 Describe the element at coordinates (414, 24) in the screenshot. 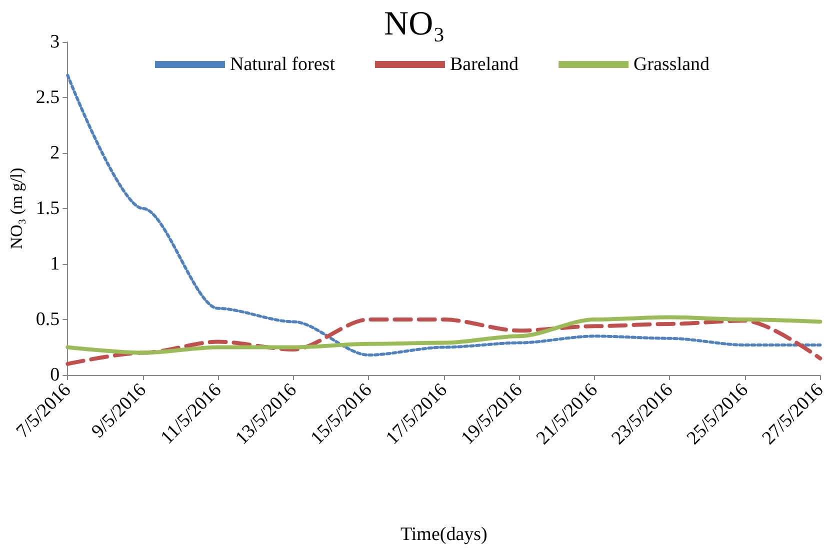

I see `chart-title: NO₃` at that location.